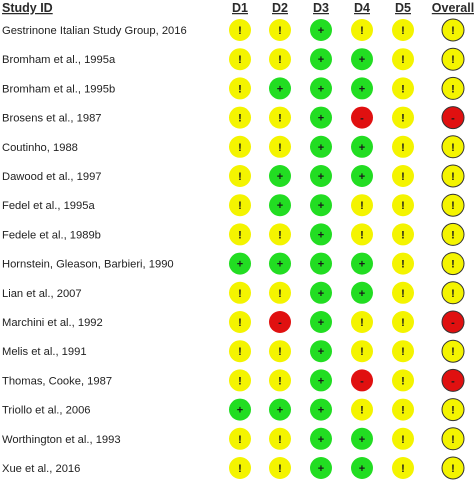 Image resolution: width=474 pixels, height=484 pixels. Describe the element at coordinates (52, 177) in the screenshot. I see `study-label: Dawood et al., 1997` at that location.